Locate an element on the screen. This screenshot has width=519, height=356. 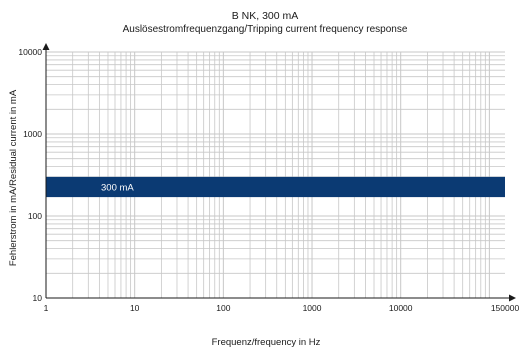
x-tick-label: 1000 is located at coordinates (312, 308).